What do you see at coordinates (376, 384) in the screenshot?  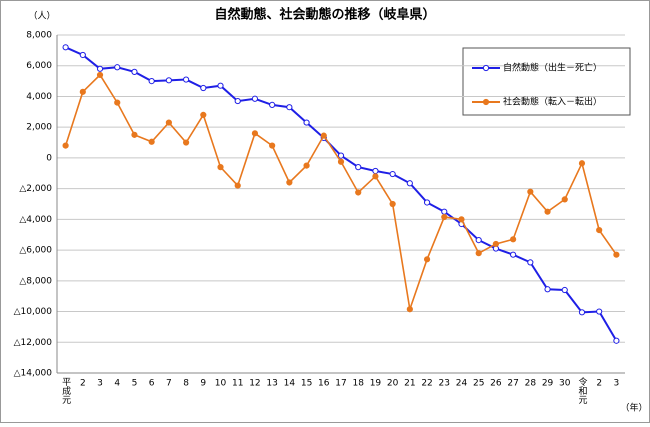 I see `x-tick-label: 19` at bounding box center [376, 384].